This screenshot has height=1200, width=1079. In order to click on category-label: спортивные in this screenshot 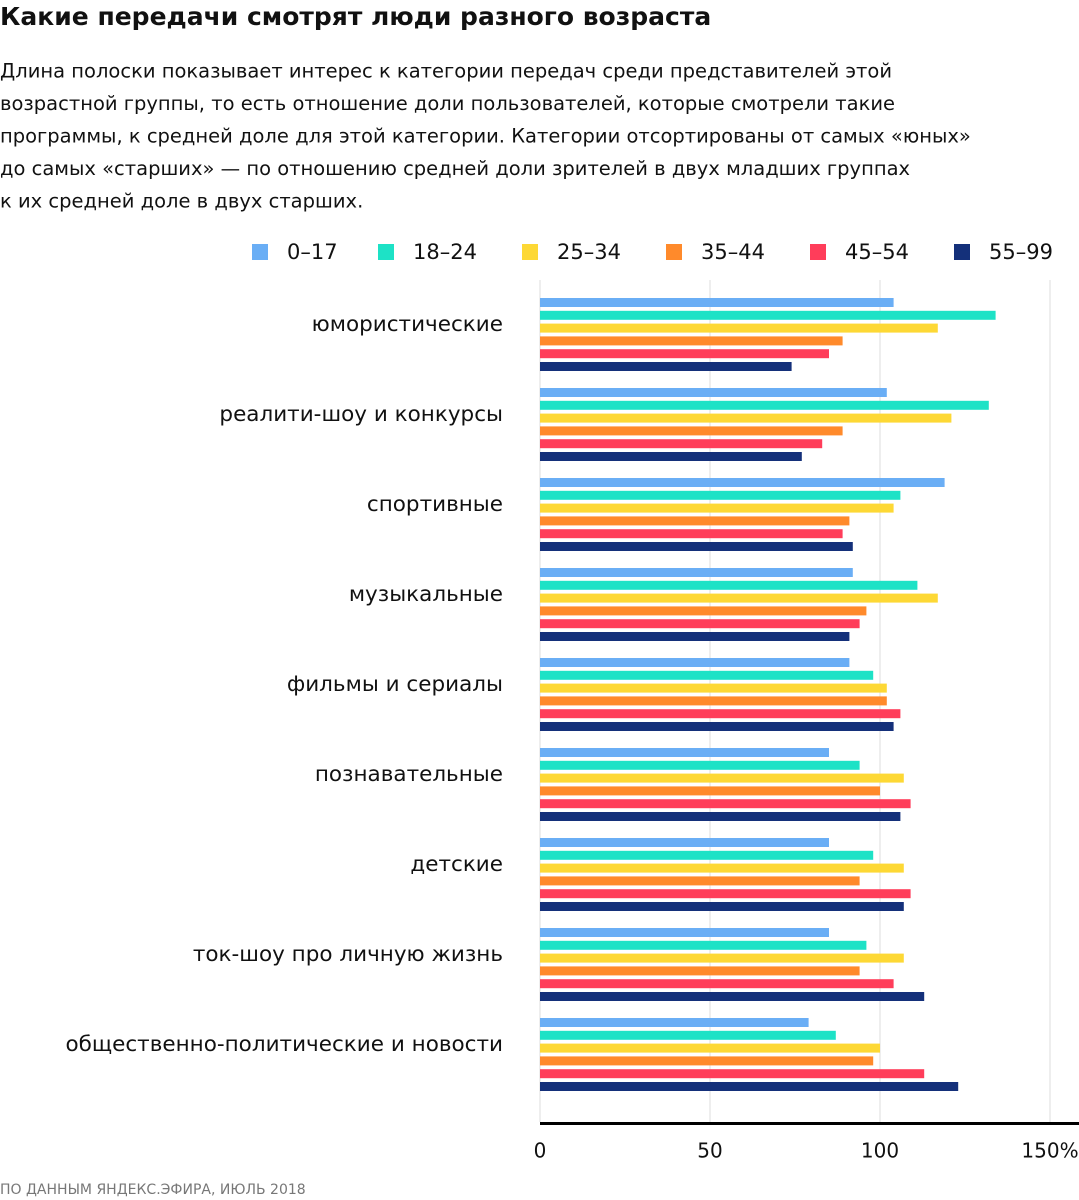, I will do `click(435, 504)`.